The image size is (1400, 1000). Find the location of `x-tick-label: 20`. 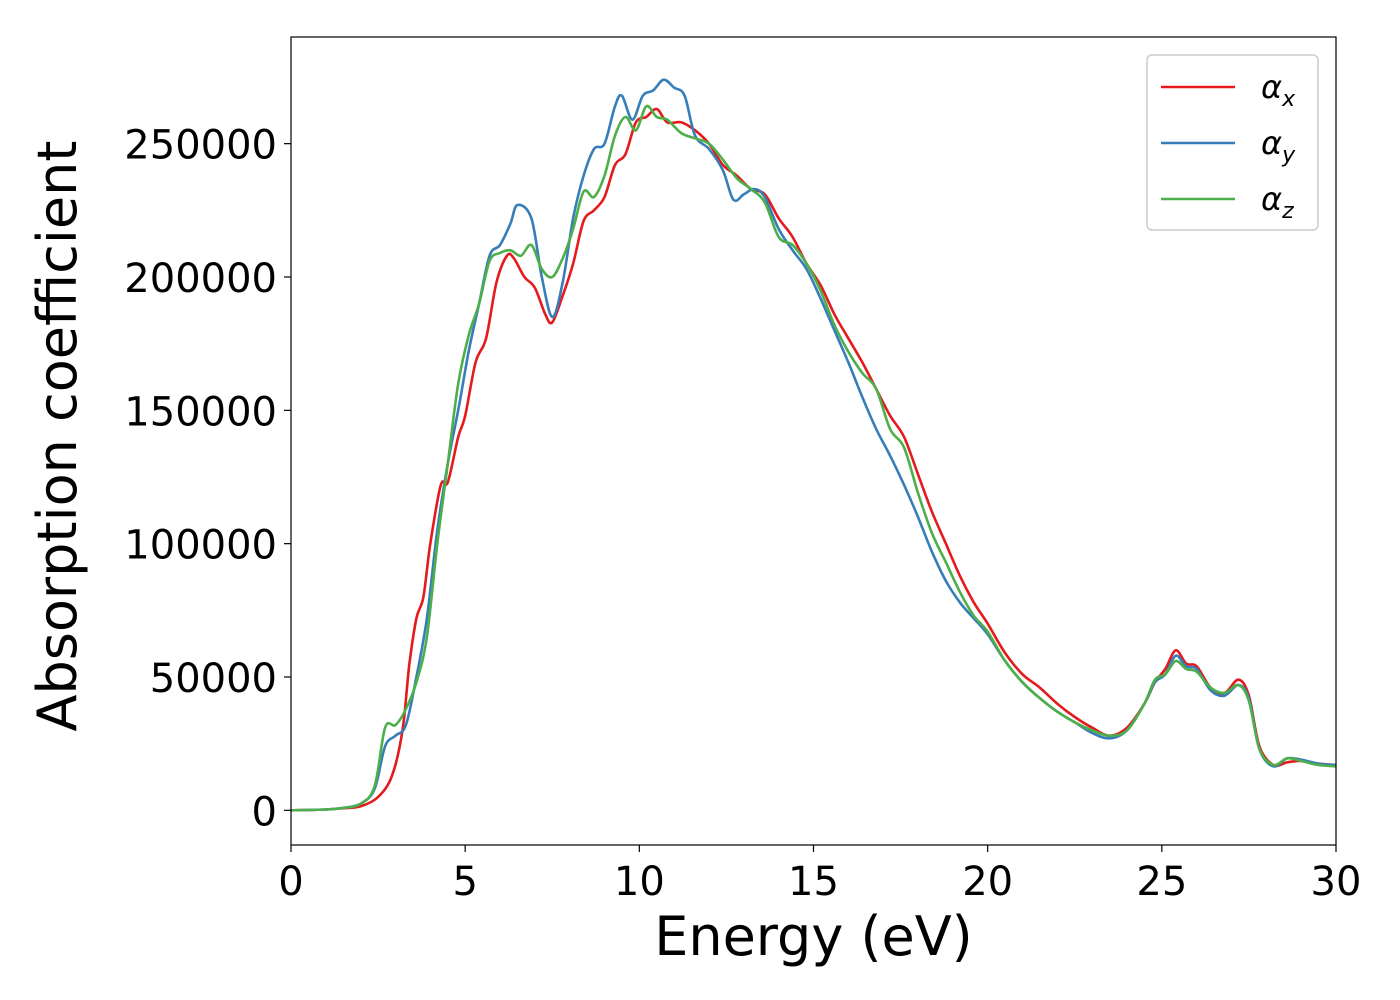

x-tick-label: 20 is located at coordinates (987, 882).